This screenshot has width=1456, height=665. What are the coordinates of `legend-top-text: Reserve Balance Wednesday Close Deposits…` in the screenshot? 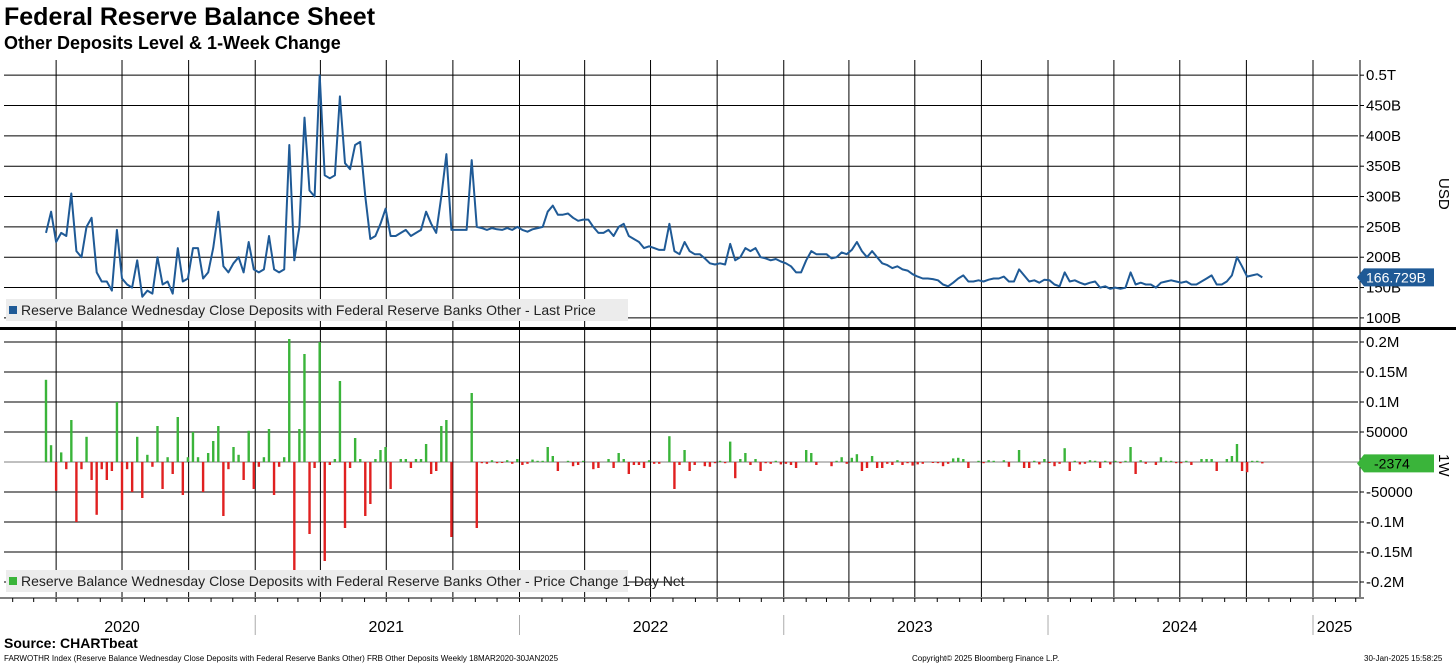 It's located at (308, 310).